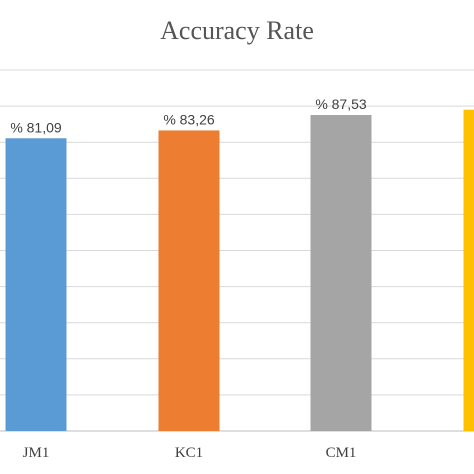  I want to click on bar-pc1, so click(468, 270).